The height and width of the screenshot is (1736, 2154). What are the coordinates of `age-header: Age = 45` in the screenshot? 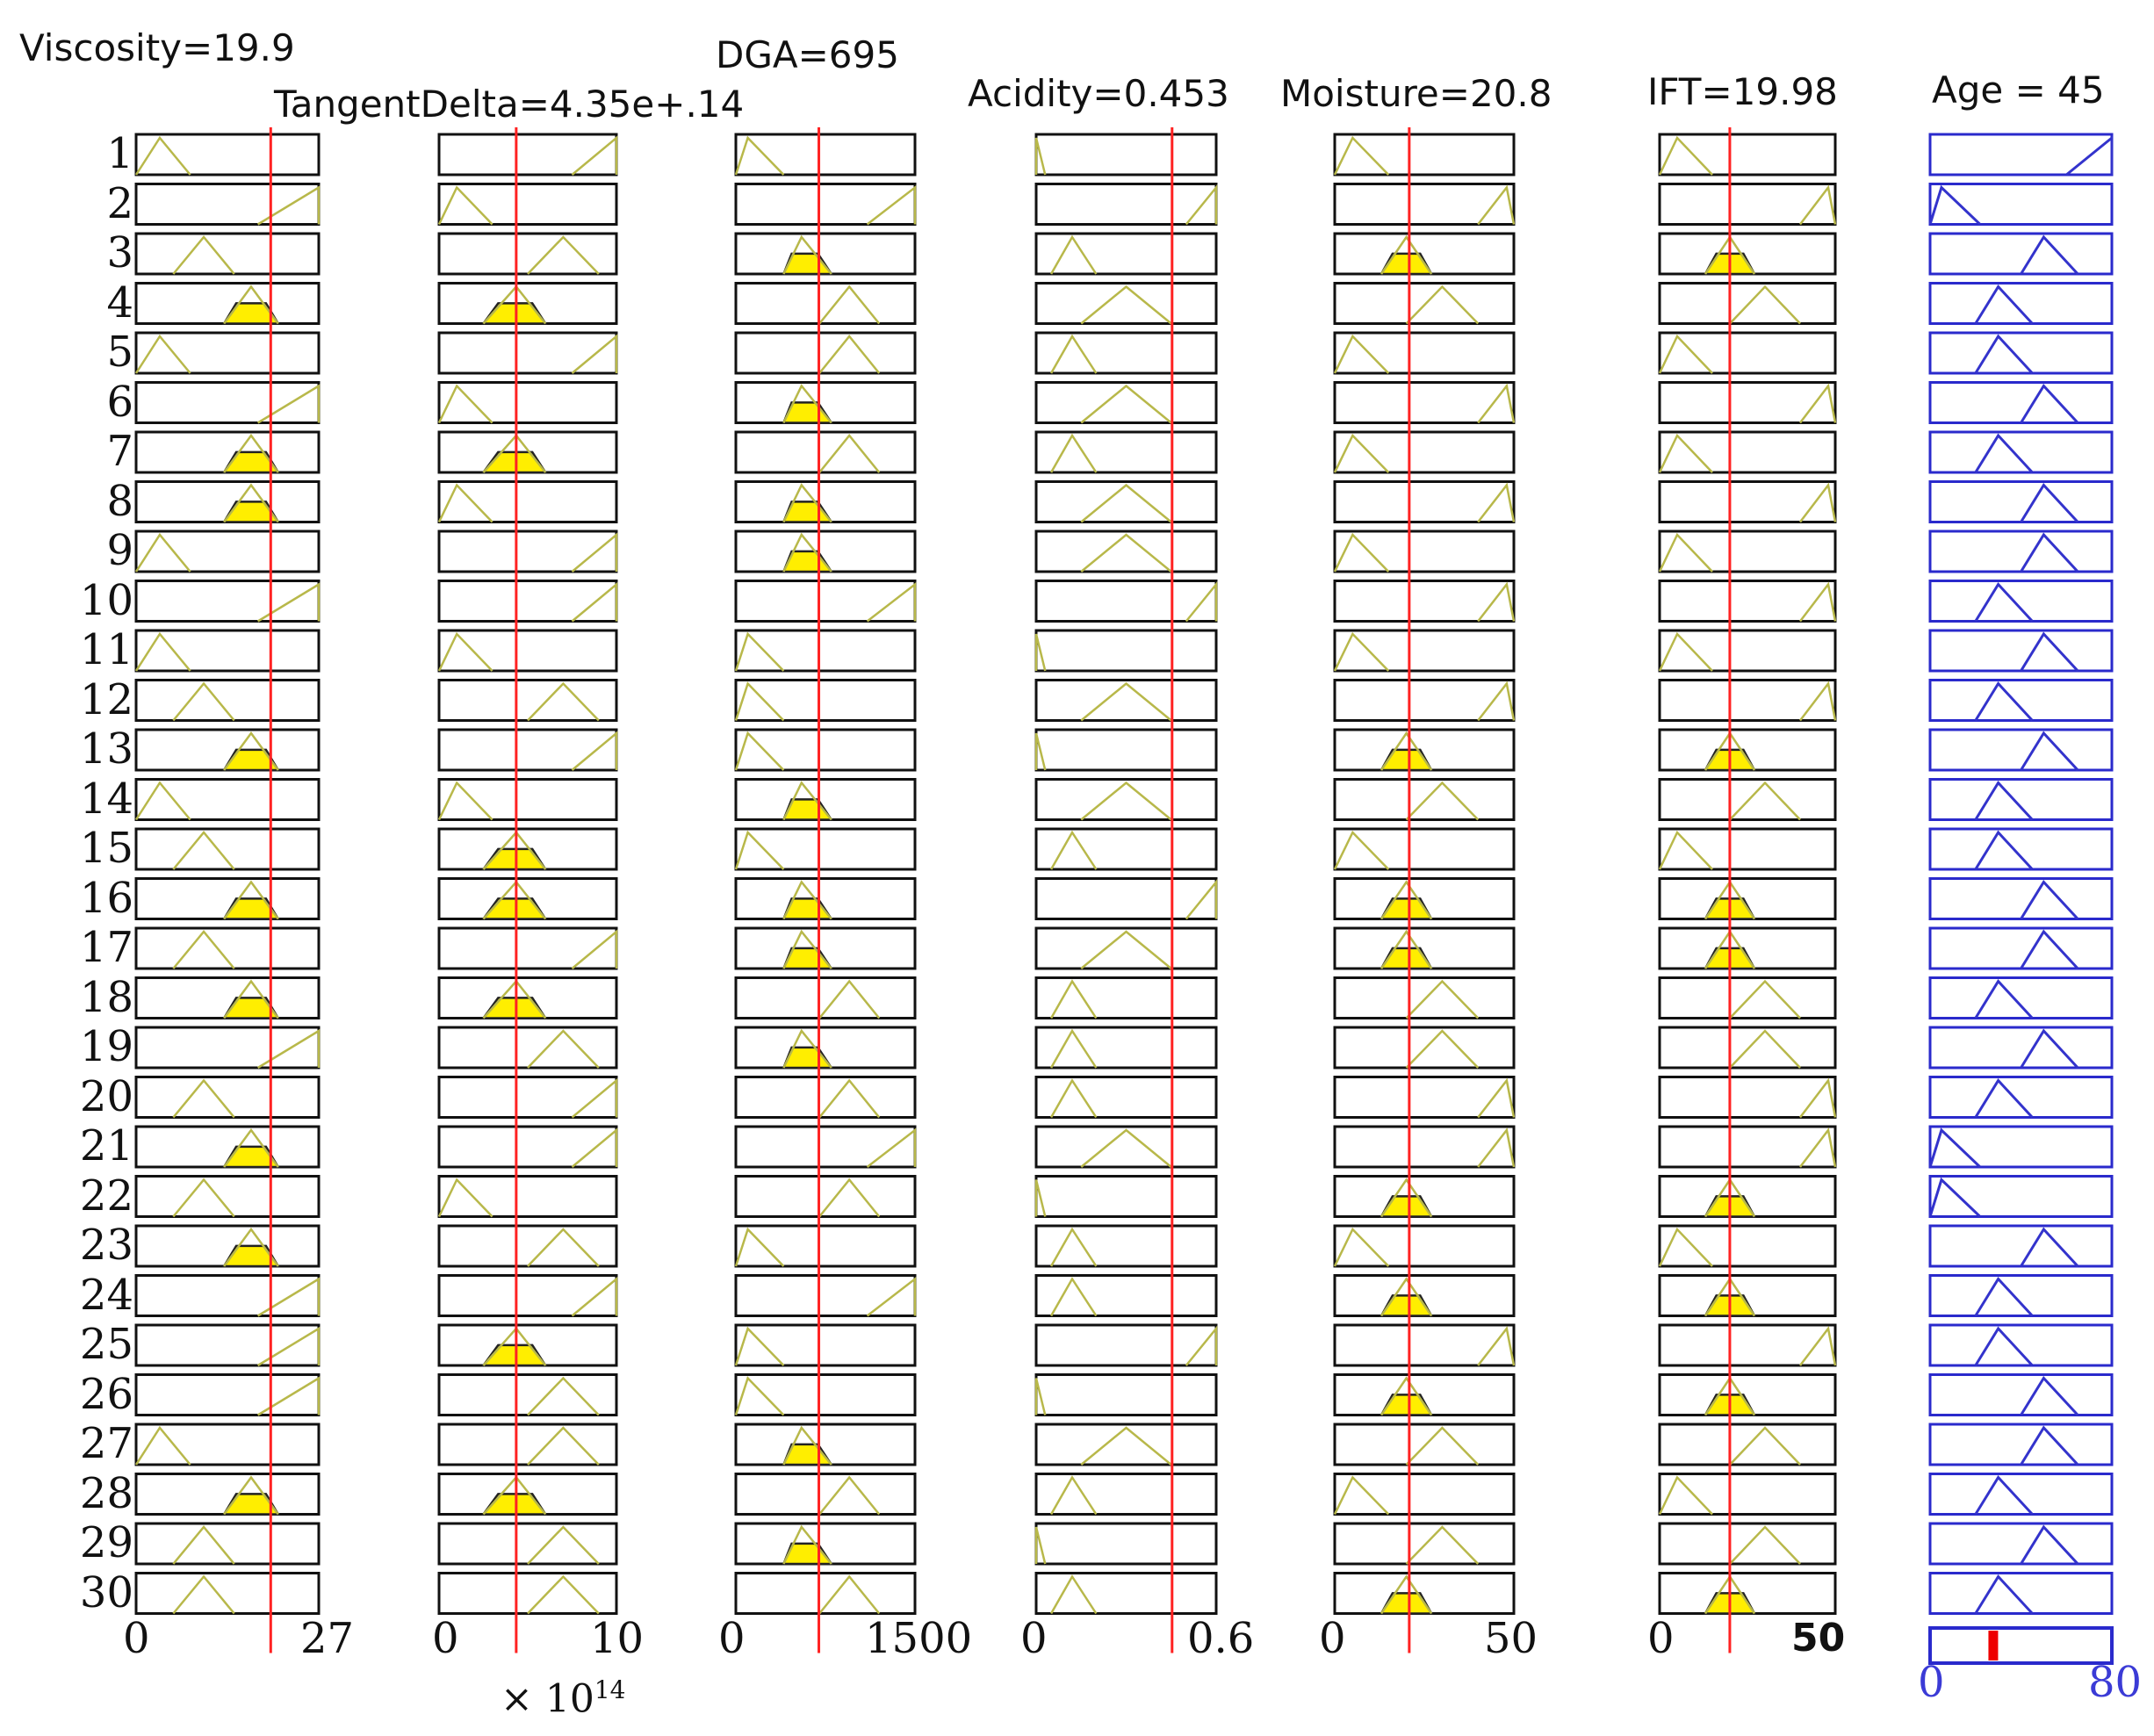 It's located at (2019, 90).